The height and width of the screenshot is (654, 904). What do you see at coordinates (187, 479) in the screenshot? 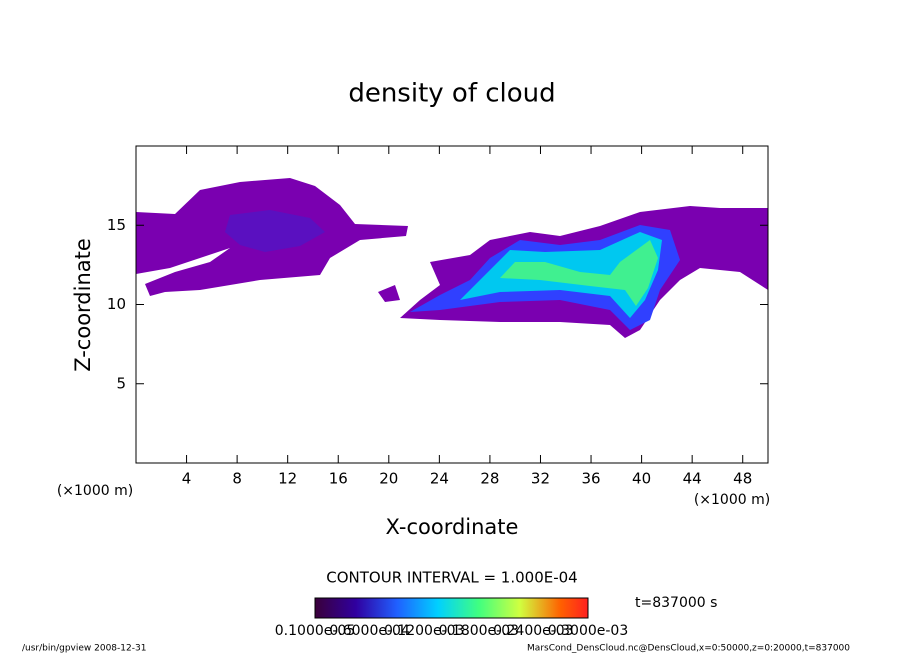
I see `x-tick-label: 4` at bounding box center [187, 479].